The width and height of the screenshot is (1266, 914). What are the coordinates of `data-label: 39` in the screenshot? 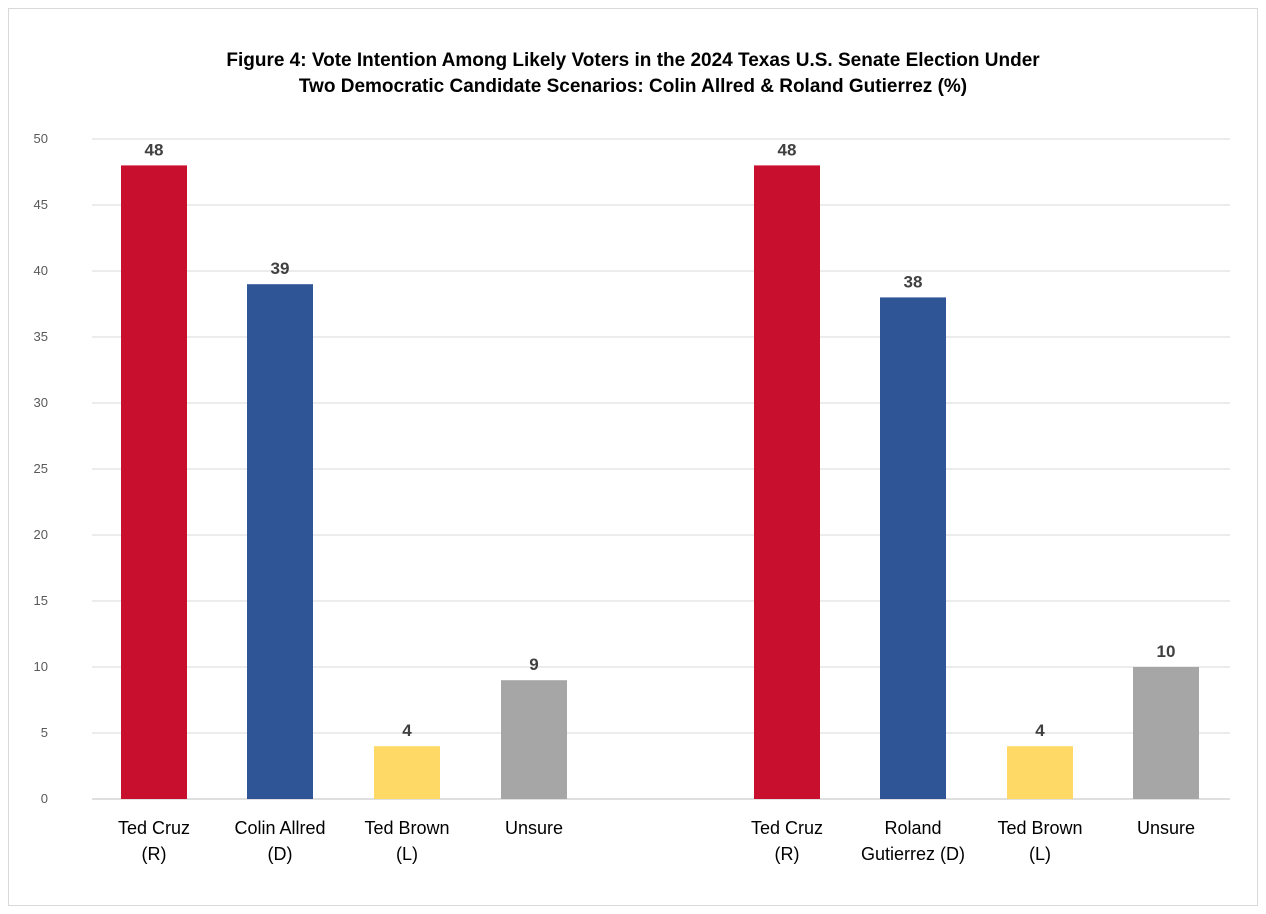 It's located at (280, 268).